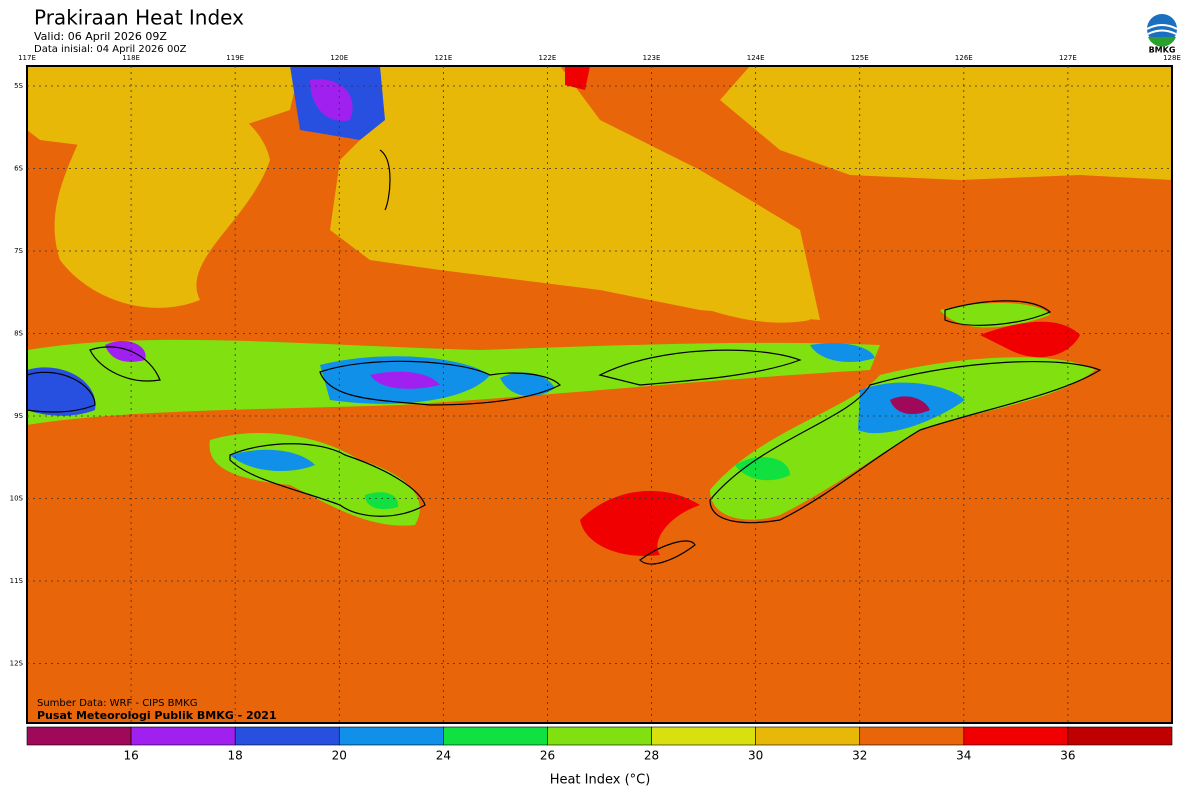  I want to click on logo: BMKG, so click(1162, 34).